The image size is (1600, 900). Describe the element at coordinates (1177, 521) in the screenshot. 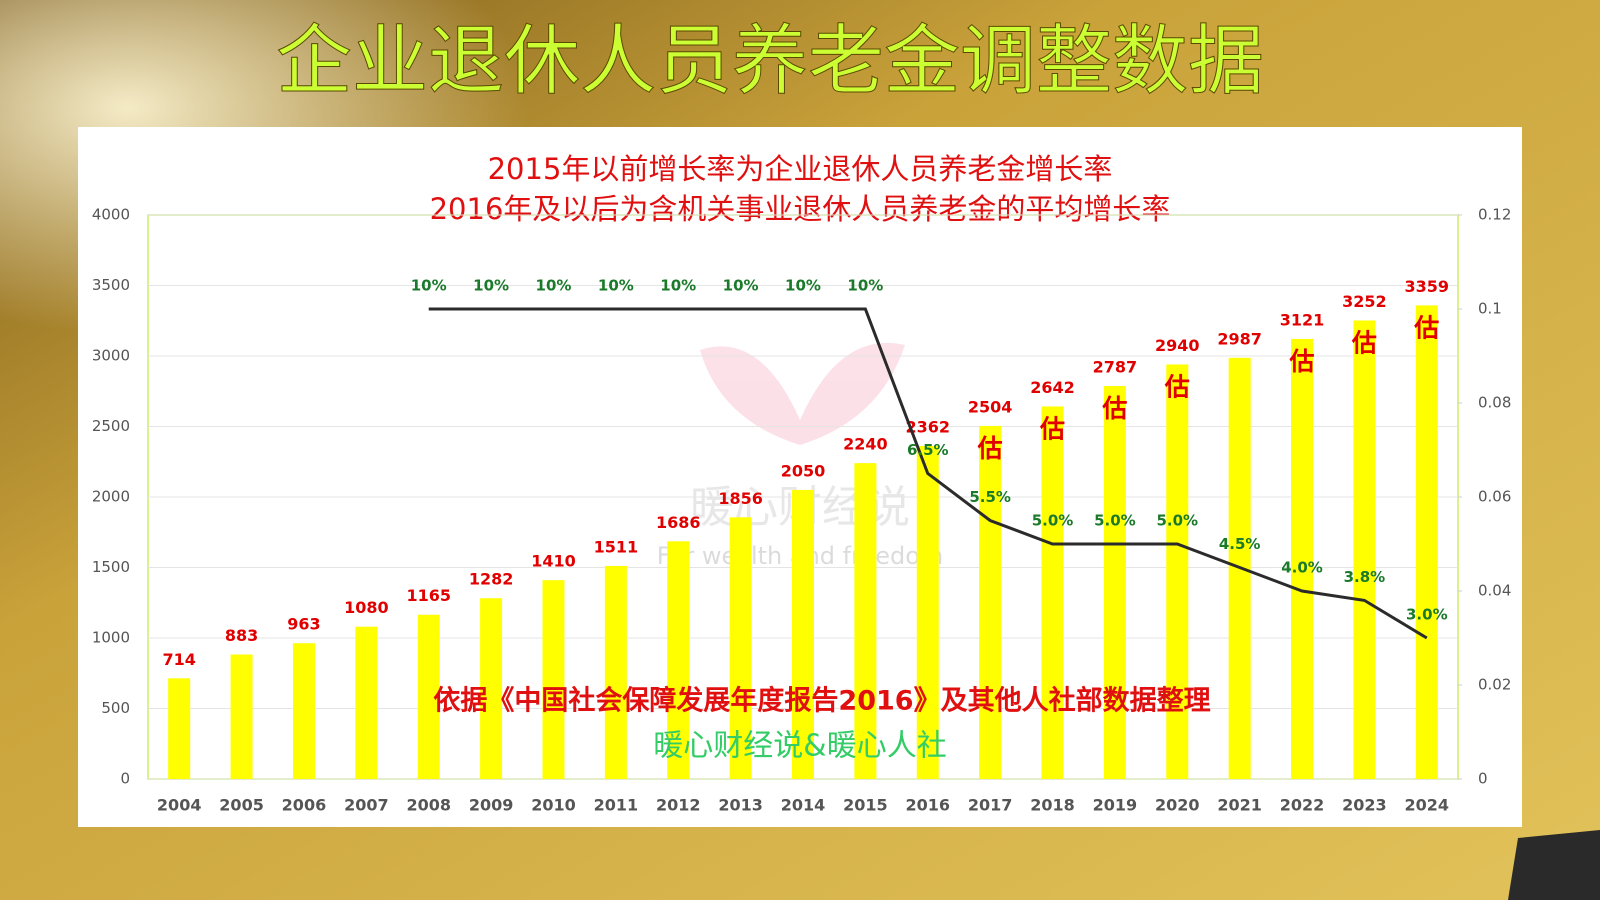

I see `rate-label: 5.0%` at that location.